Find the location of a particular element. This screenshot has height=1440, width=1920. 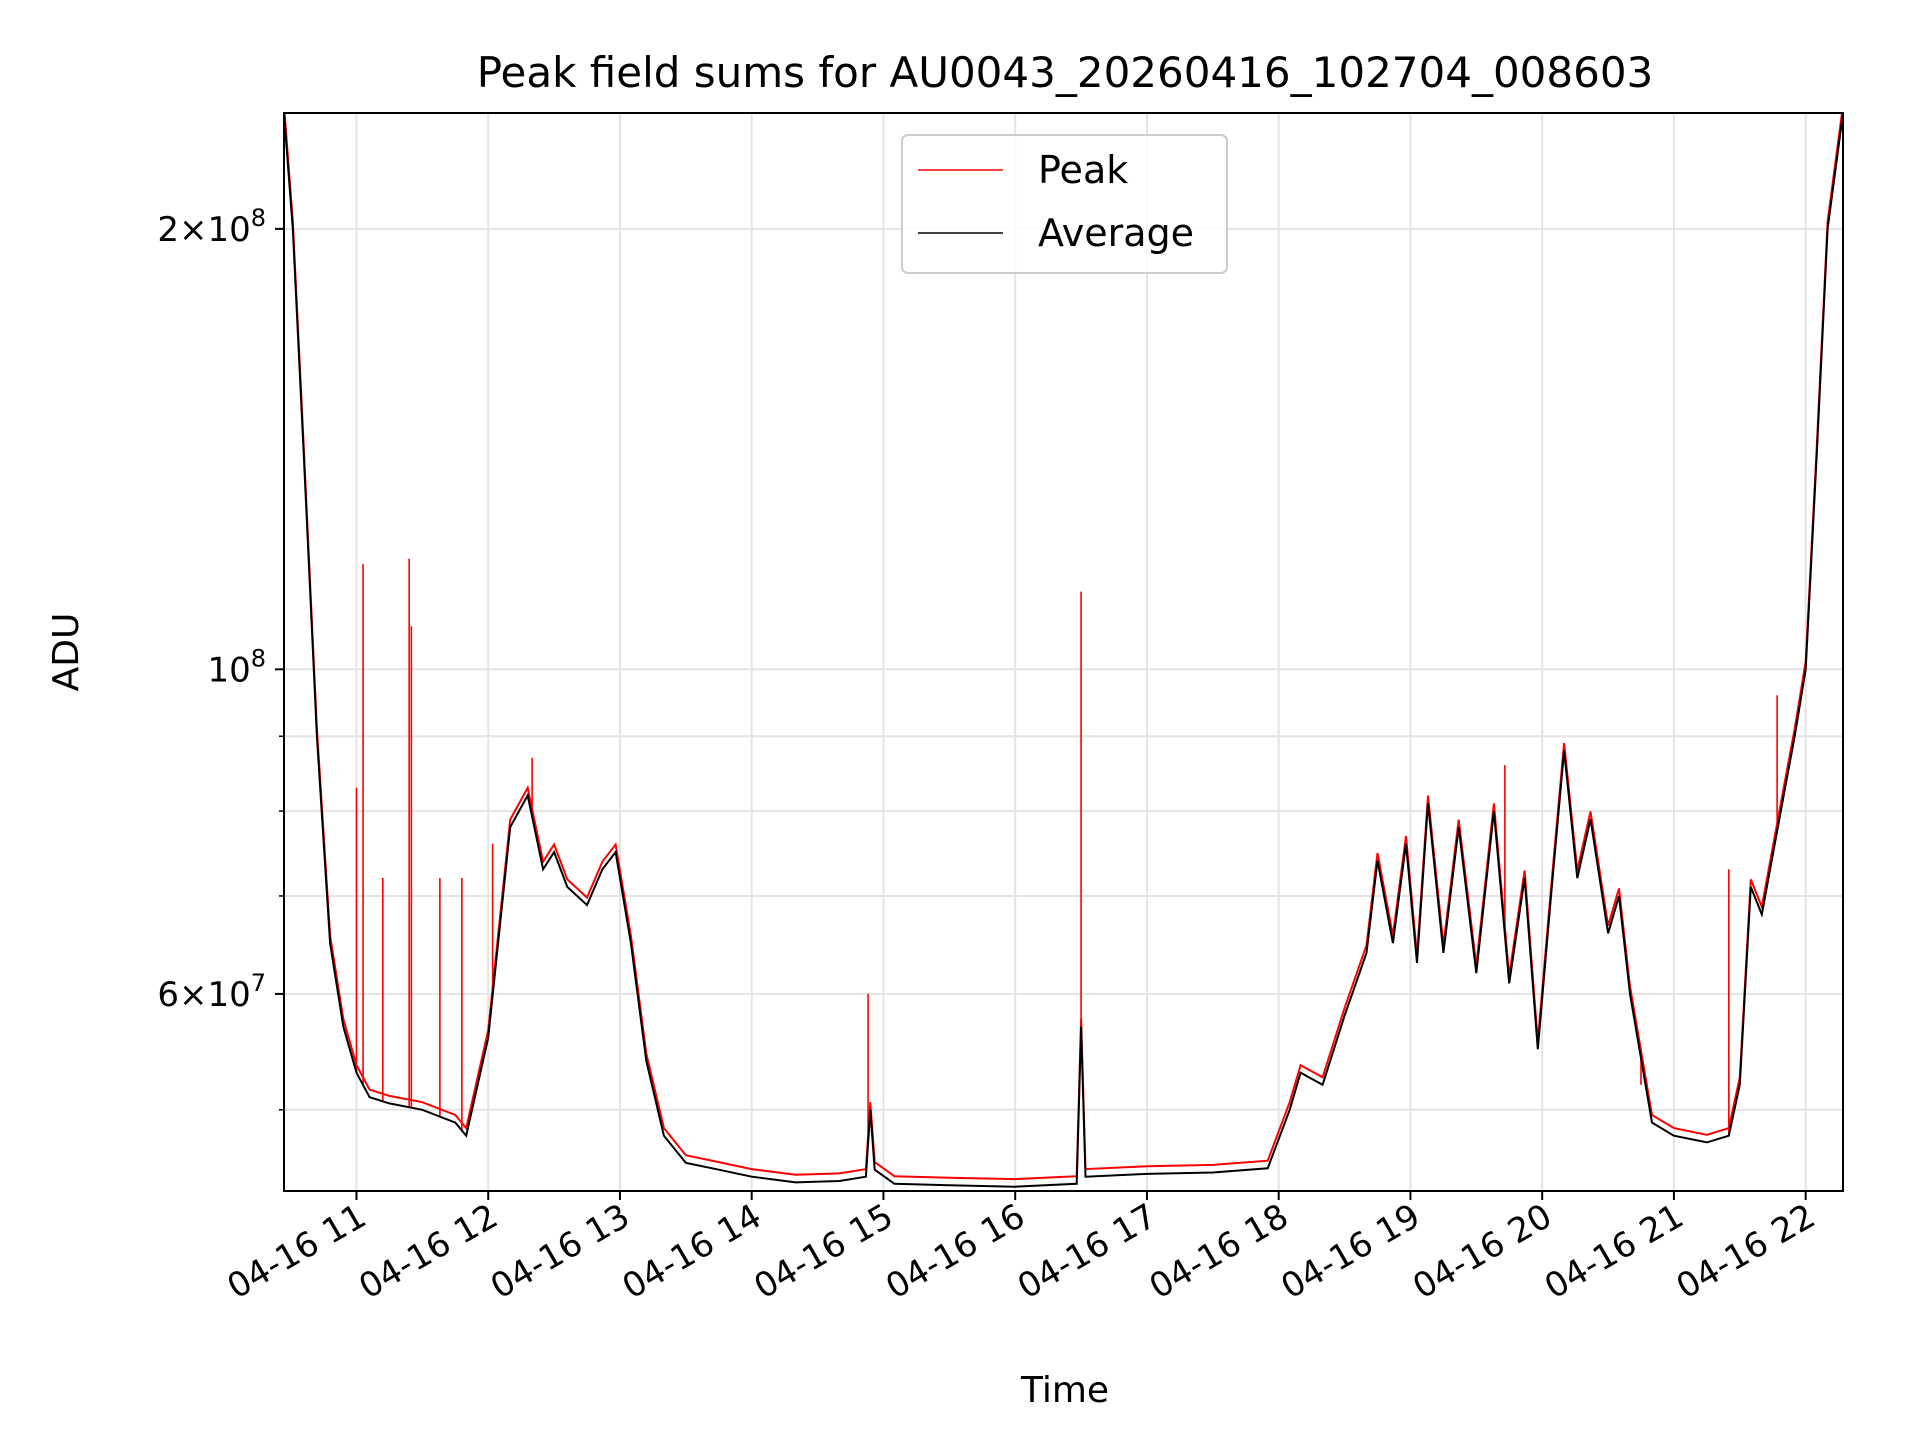

x-tick-label: 04-16 11 is located at coordinates (297, 1251).